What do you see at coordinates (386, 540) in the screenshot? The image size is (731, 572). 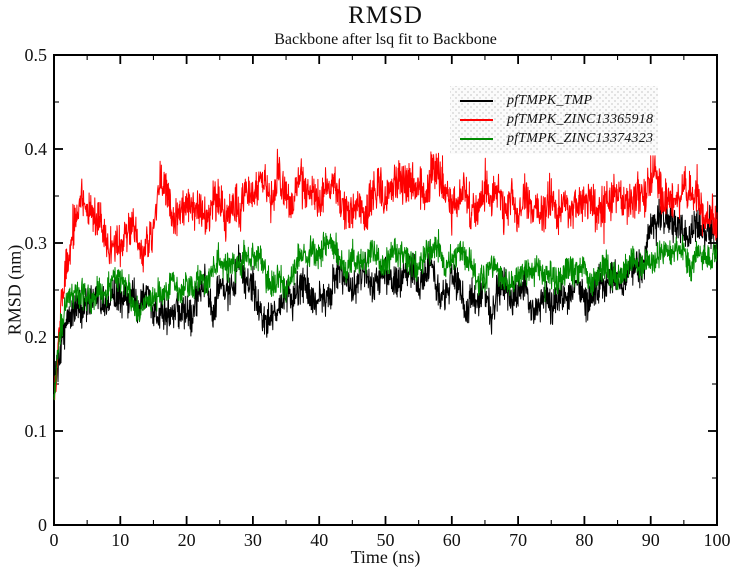 I see `svg-text: 50` at bounding box center [386, 540].